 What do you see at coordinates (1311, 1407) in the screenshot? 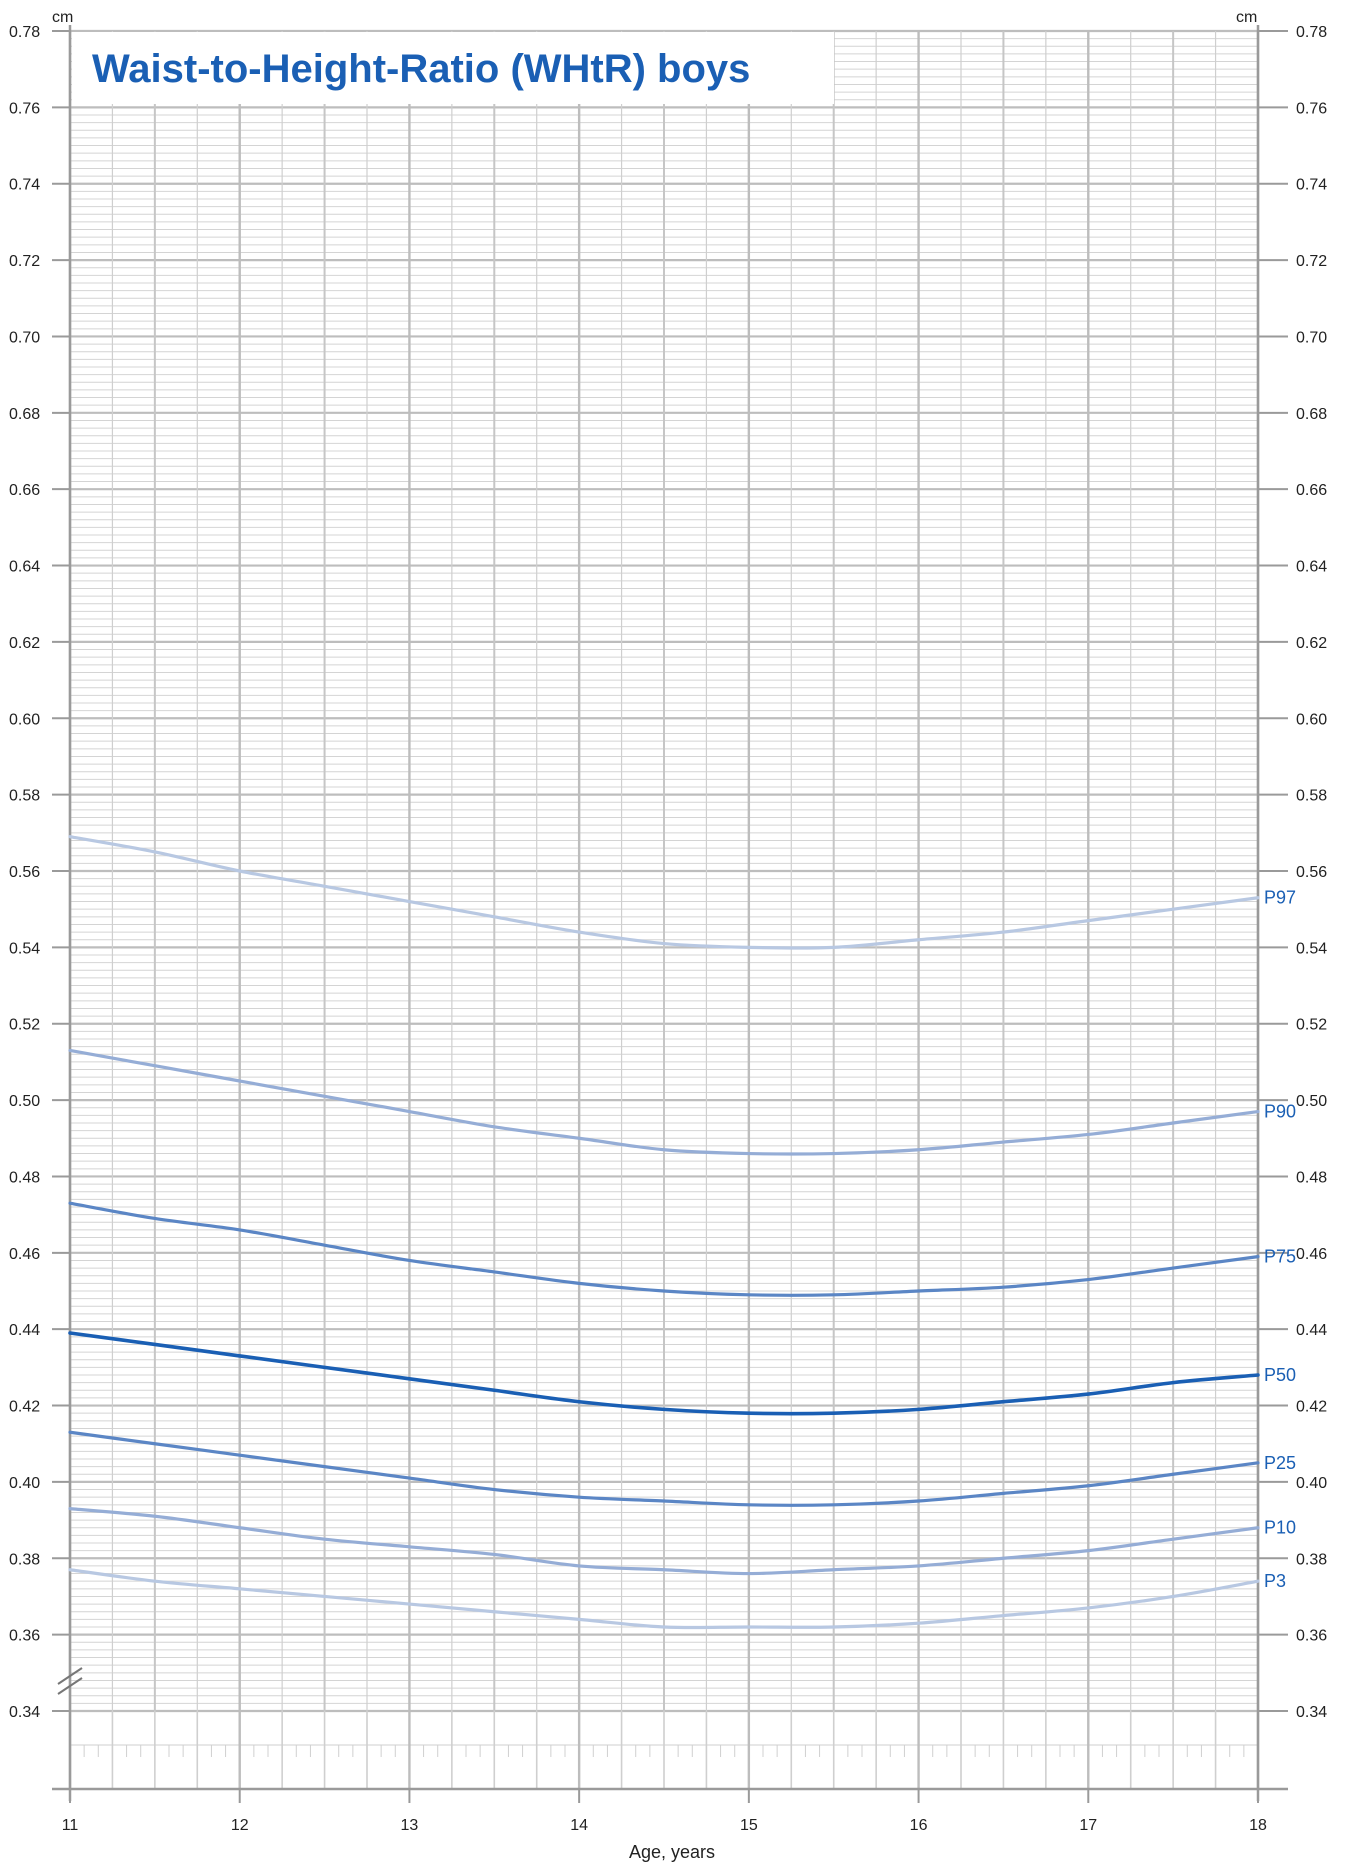
I see `y-tick-label-right: 0.42` at bounding box center [1311, 1407].